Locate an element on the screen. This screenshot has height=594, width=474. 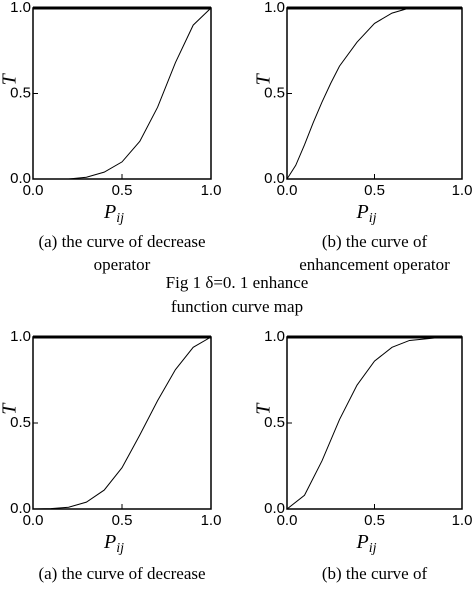
caption: enhancement operator is located at coordinates (374, 264).